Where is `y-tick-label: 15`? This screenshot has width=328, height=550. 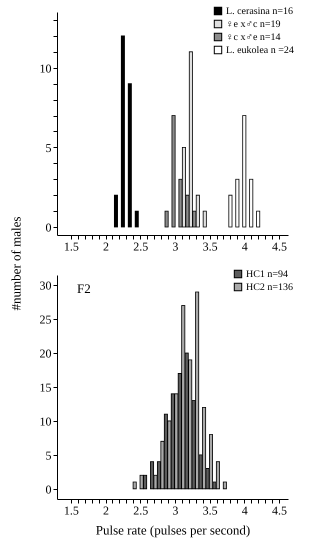
y-tick-label: 15 is located at coordinates (46, 387).